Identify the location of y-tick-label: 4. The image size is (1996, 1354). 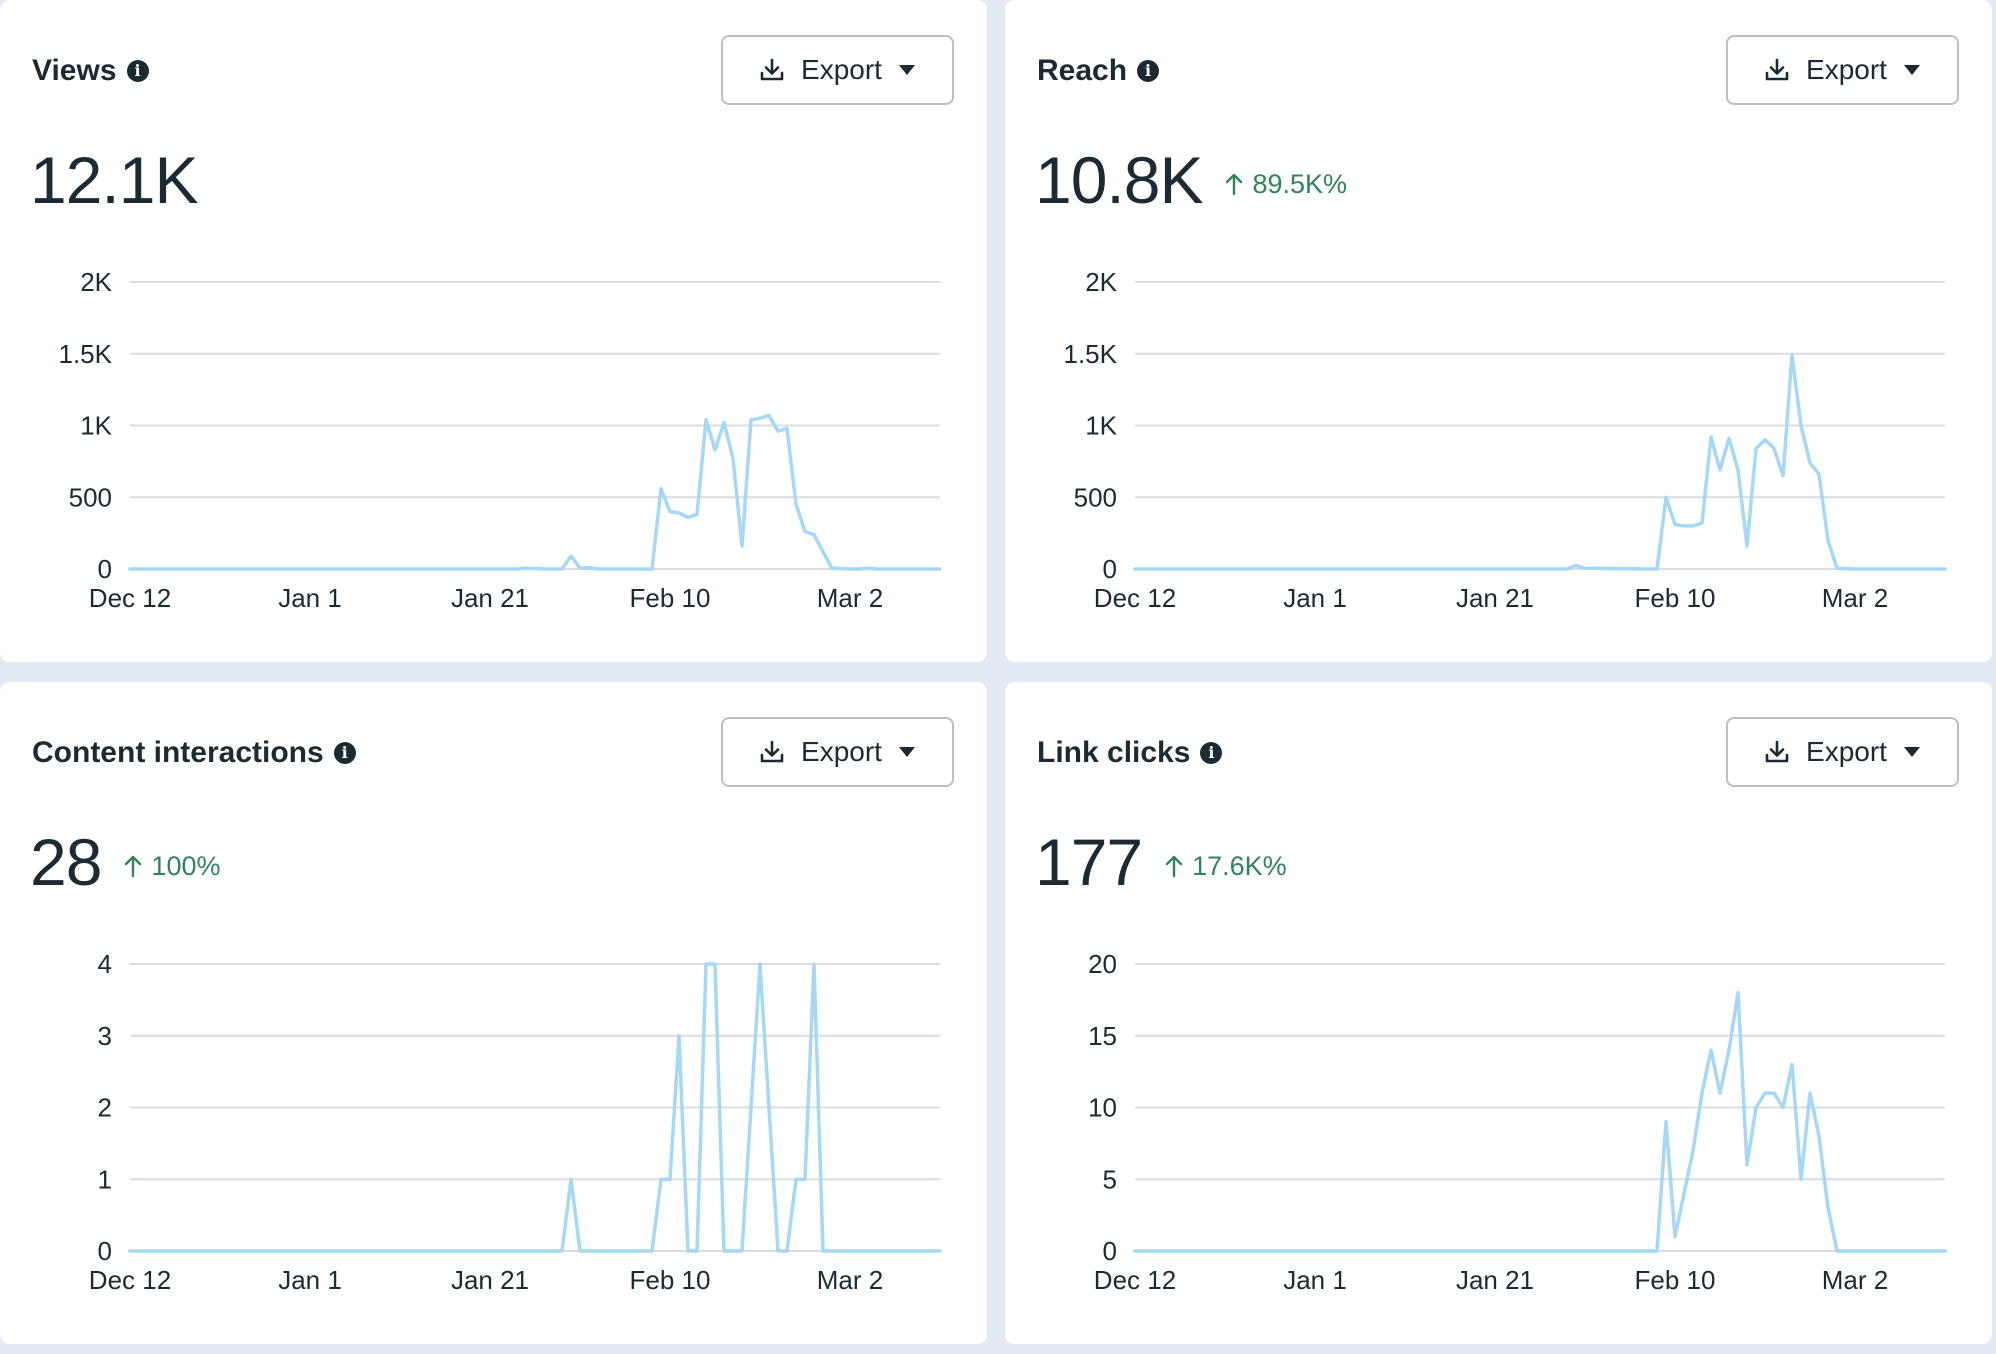
(105, 964).